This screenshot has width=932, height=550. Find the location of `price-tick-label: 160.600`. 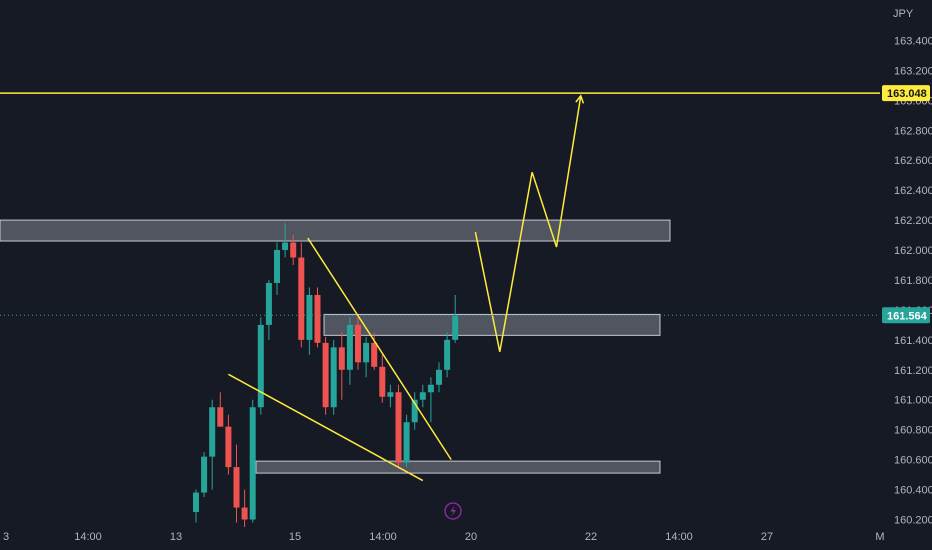

price-tick-label: 160.600 is located at coordinates (913, 461).